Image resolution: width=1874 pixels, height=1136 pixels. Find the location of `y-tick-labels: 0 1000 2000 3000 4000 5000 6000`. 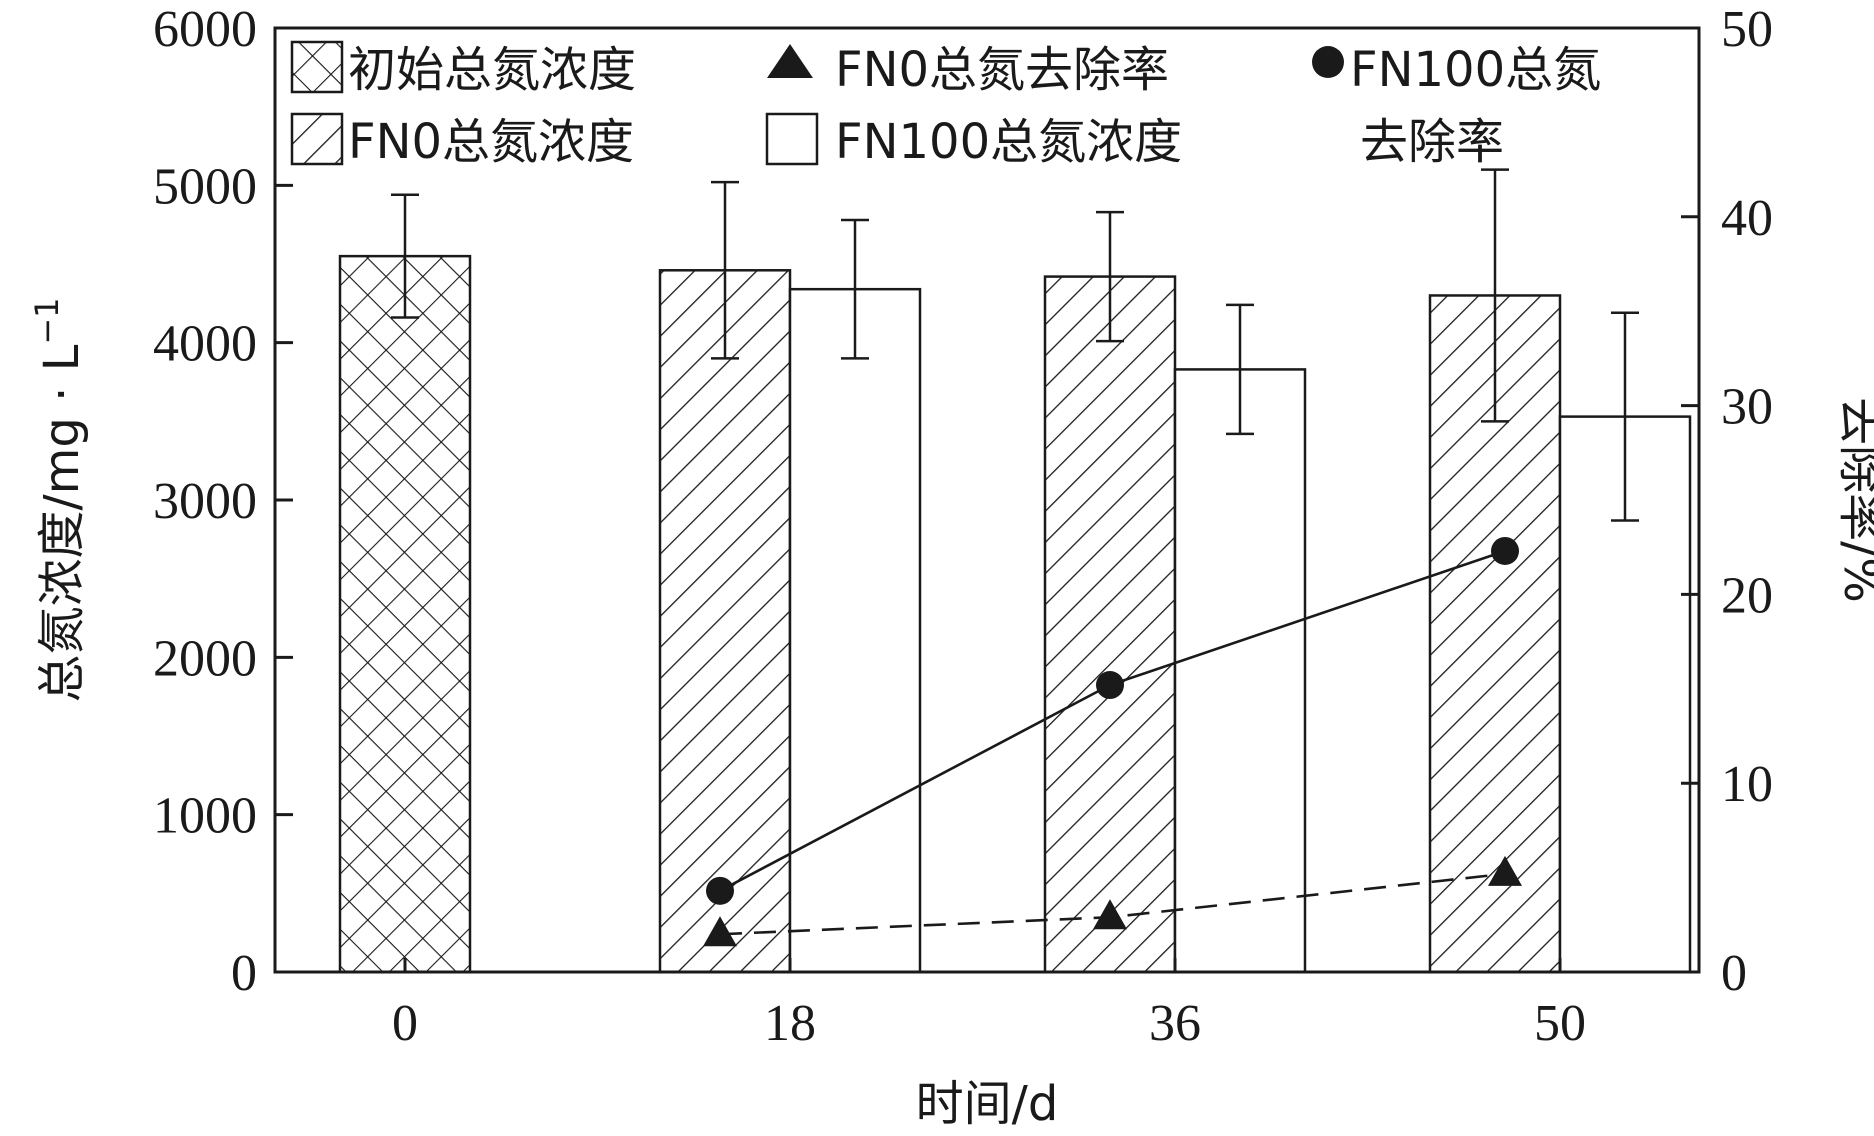

y-tick-labels: 0 1000 2000 3000 4000 5000 6000 is located at coordinates (205, 501).